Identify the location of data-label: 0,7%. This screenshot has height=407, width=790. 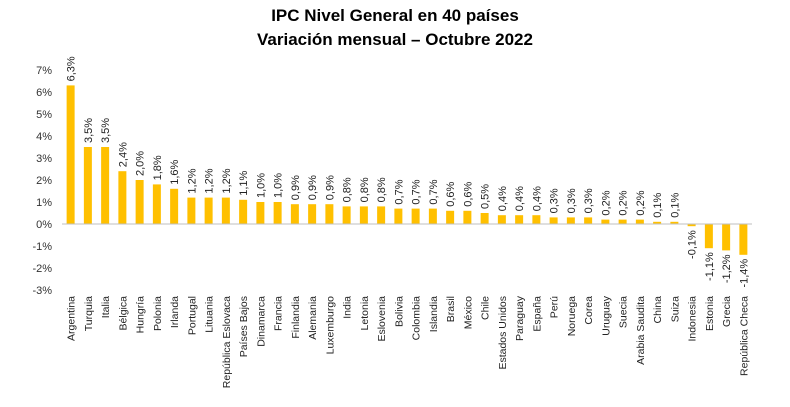
(434, 191).